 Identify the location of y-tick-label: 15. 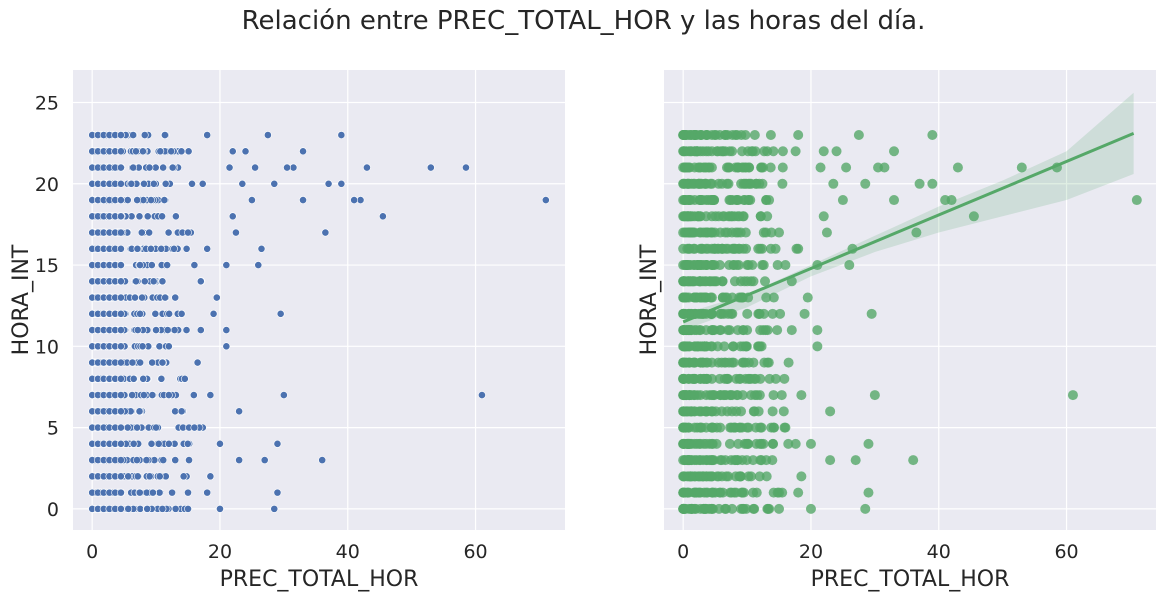
(47, 266).